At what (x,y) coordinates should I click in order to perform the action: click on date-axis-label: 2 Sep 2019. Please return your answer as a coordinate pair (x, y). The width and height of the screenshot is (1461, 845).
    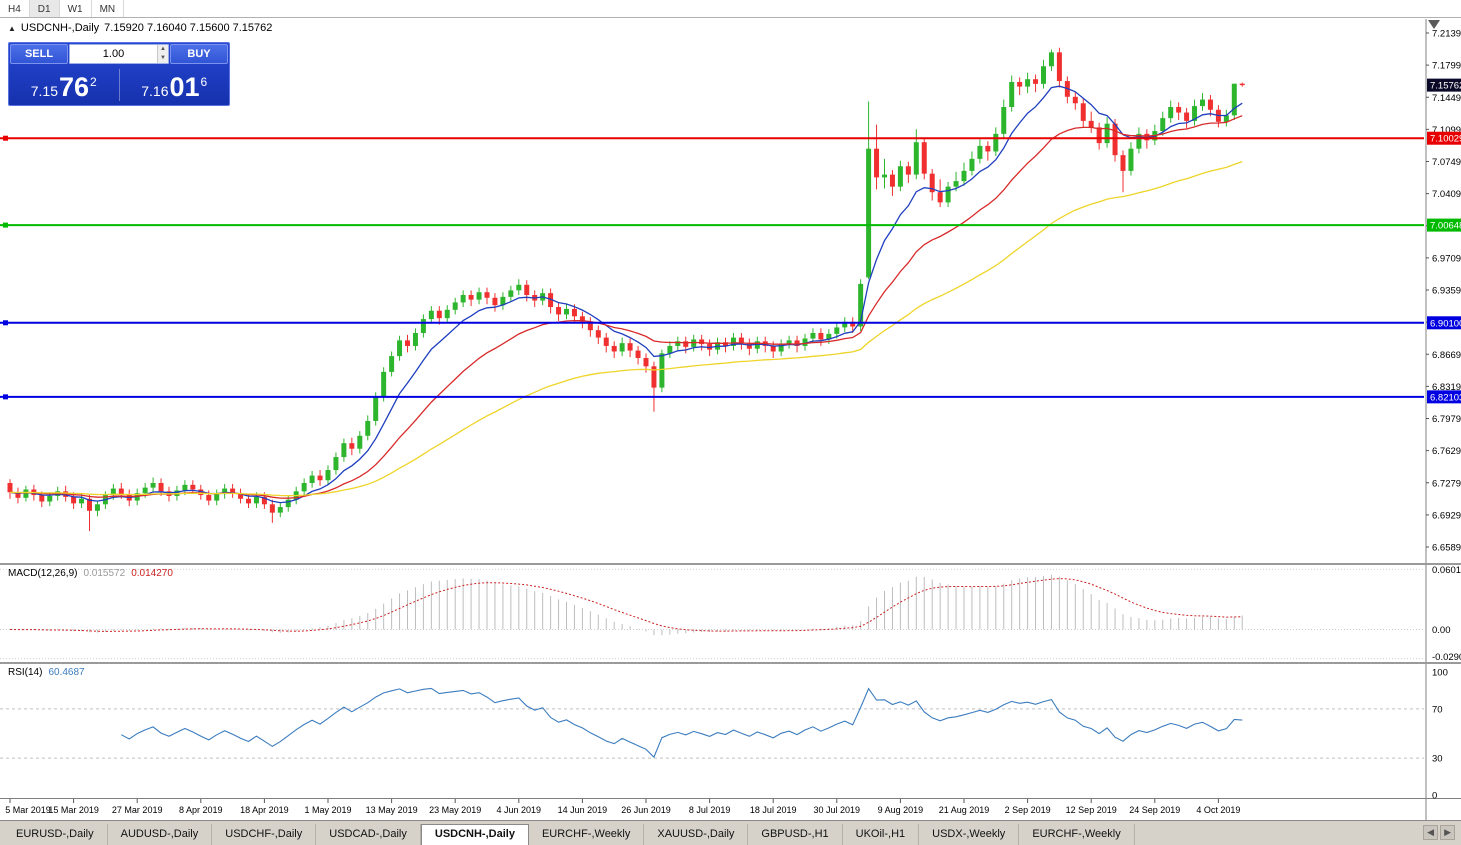
    Looking at the image, I should click on (1028, 810).